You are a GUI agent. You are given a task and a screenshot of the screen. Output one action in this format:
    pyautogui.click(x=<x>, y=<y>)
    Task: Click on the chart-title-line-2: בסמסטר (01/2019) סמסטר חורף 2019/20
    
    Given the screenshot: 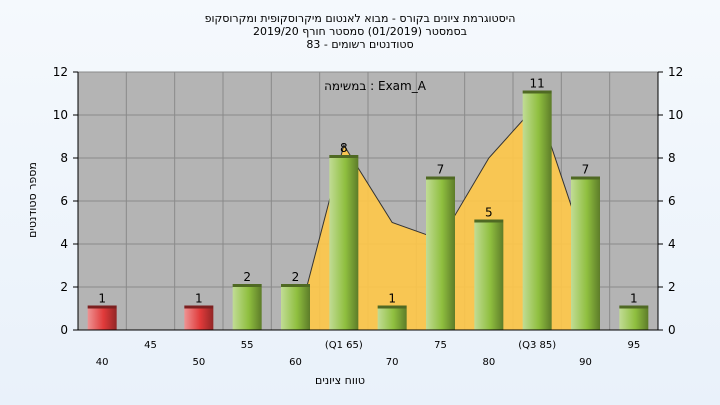 What is the action you would take?
    pyautogui.click(x=360, y=31)
    